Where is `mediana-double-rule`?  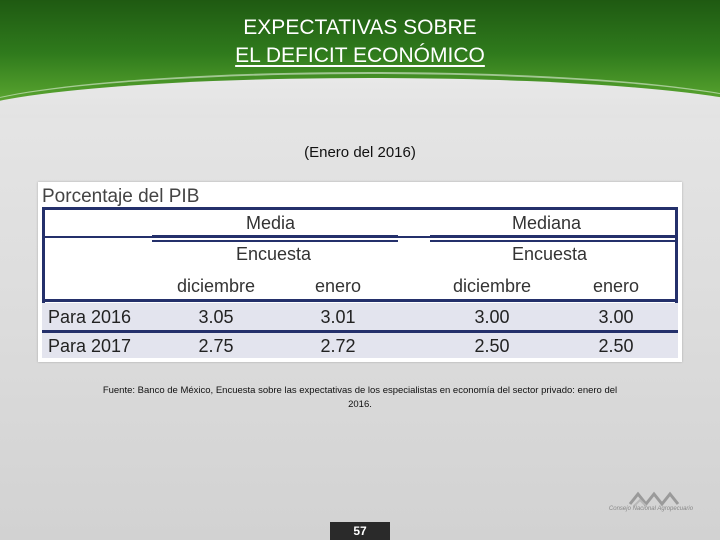
mediana-double-rule is located at coordinates (554, 238).